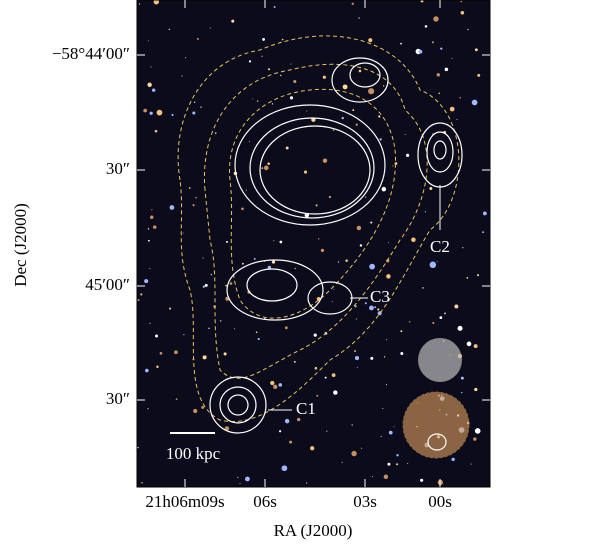 This screenshot has height=551, width=598. Describe the element at coordinates (118, 398) in the screenshot. I see `y-tick-label: 30″` at that location.